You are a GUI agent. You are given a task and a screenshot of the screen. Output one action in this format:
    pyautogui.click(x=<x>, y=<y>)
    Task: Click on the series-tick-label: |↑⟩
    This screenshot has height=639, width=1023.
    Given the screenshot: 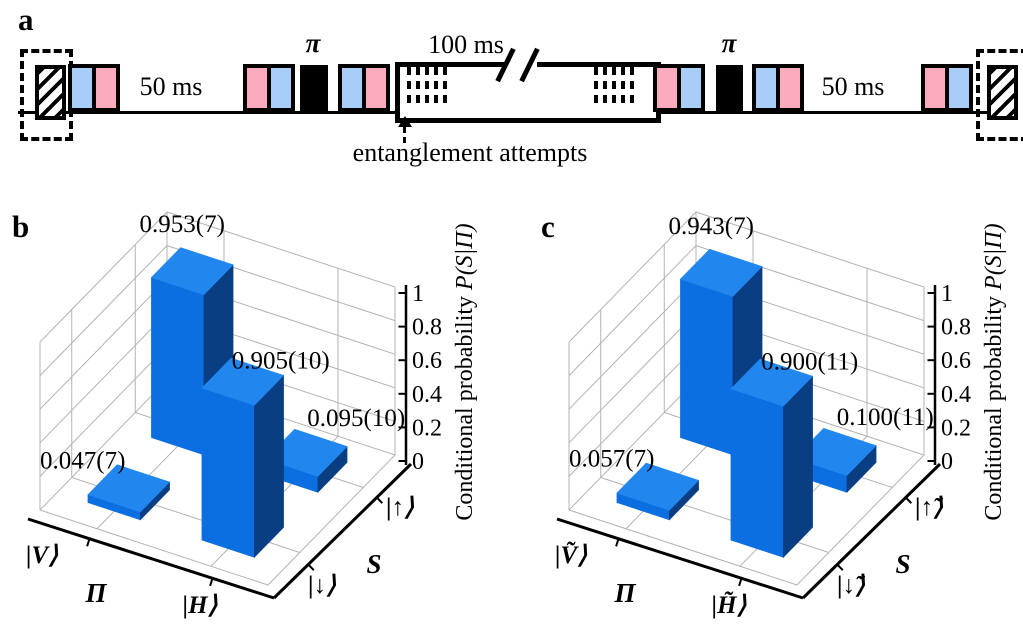 What is the action you would take?
    pyautogui.click(x=400, y=507)
    